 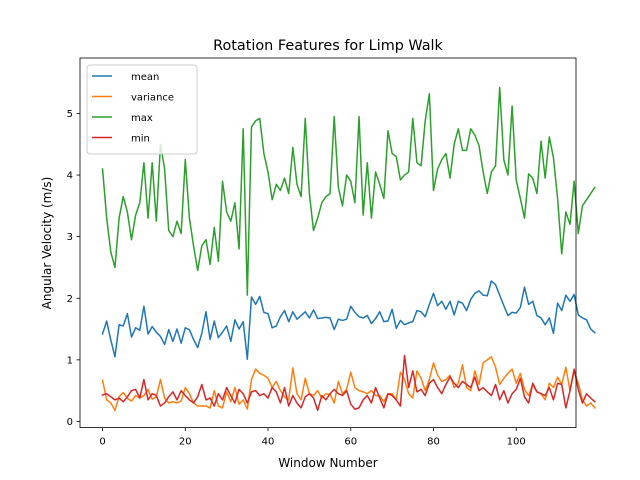 What do you see at coordinates (140, 139) in the screenshot?
I see `legend-label-min: min` at bounding box center [140, 139].